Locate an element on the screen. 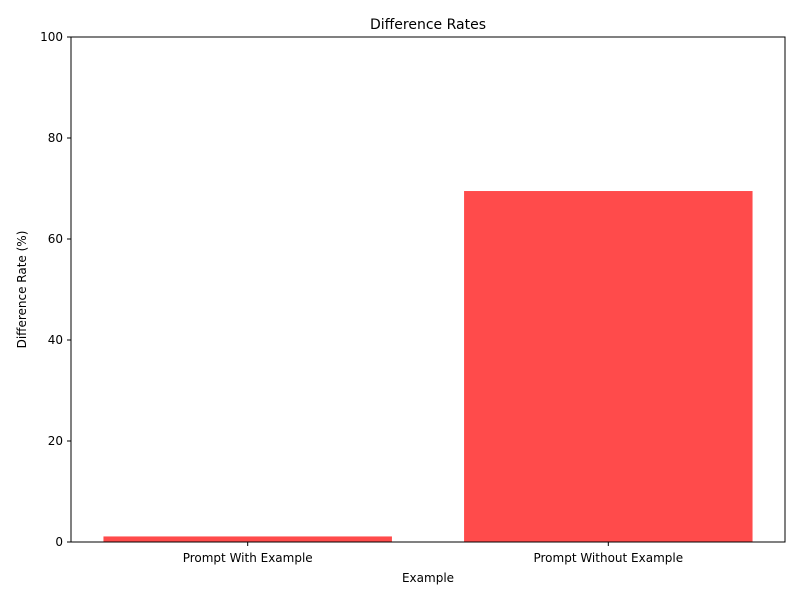 The image size is (800, 604). x-axis-label: Example is located at coordinates (428, 578).